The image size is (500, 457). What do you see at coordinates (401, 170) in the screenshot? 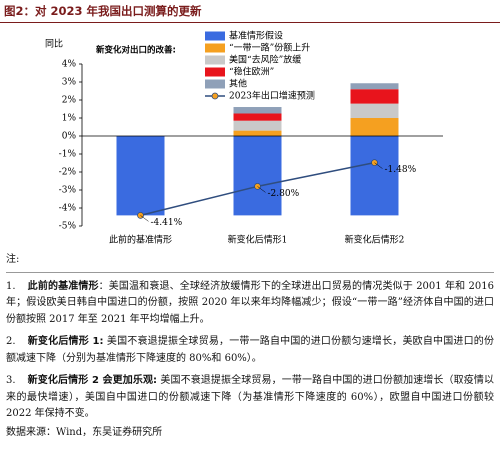
I see `value-label: -1.48%` at bounding box center [401, 170].